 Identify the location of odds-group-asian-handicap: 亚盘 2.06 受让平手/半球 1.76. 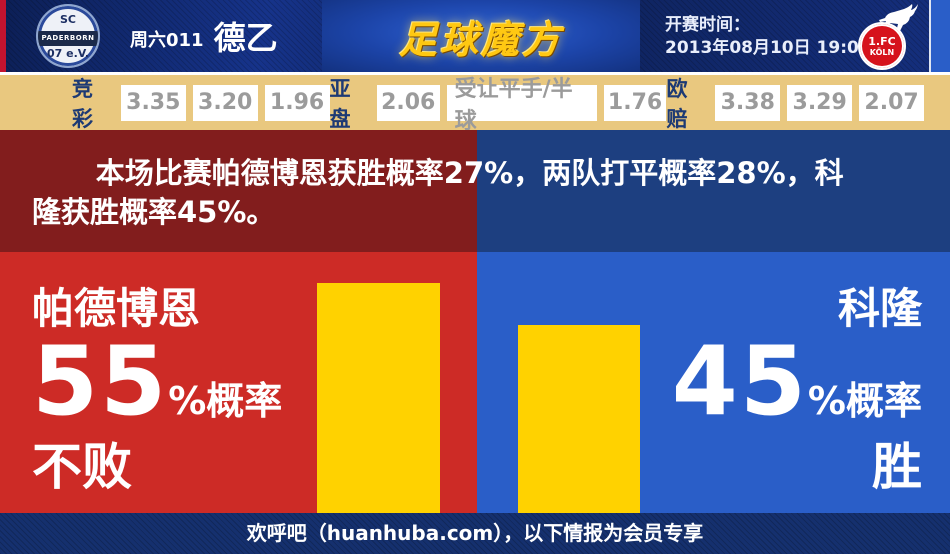
(498, 103).